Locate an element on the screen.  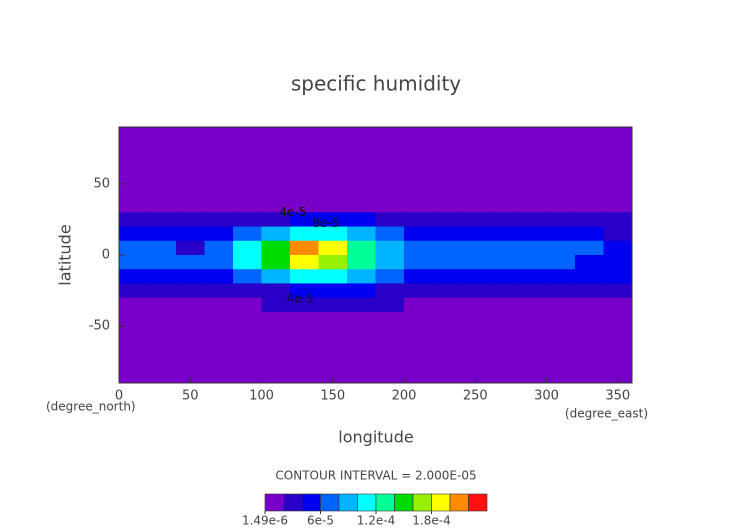
x-tick-label: 250 is located at coordinates (475, 396).